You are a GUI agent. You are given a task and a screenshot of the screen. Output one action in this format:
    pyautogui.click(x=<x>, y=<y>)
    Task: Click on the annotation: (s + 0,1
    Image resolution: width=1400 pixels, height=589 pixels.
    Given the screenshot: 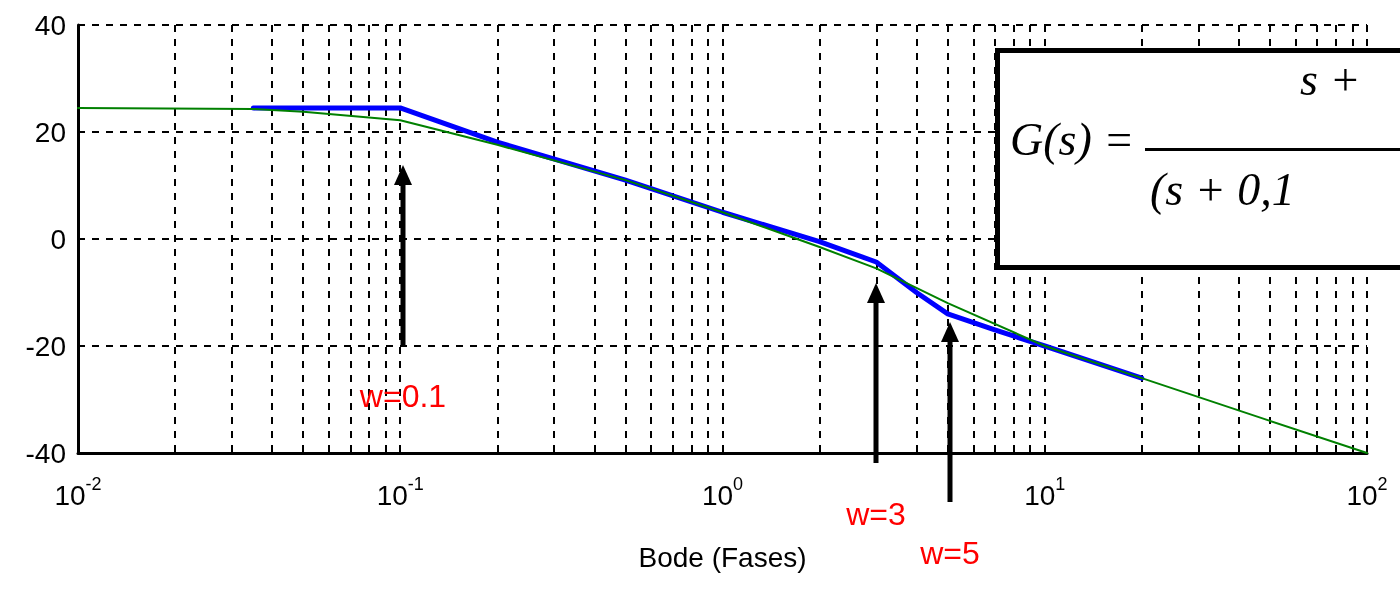 What is the action you would take?
    pyautogui.click(x=1222, y=189)
    